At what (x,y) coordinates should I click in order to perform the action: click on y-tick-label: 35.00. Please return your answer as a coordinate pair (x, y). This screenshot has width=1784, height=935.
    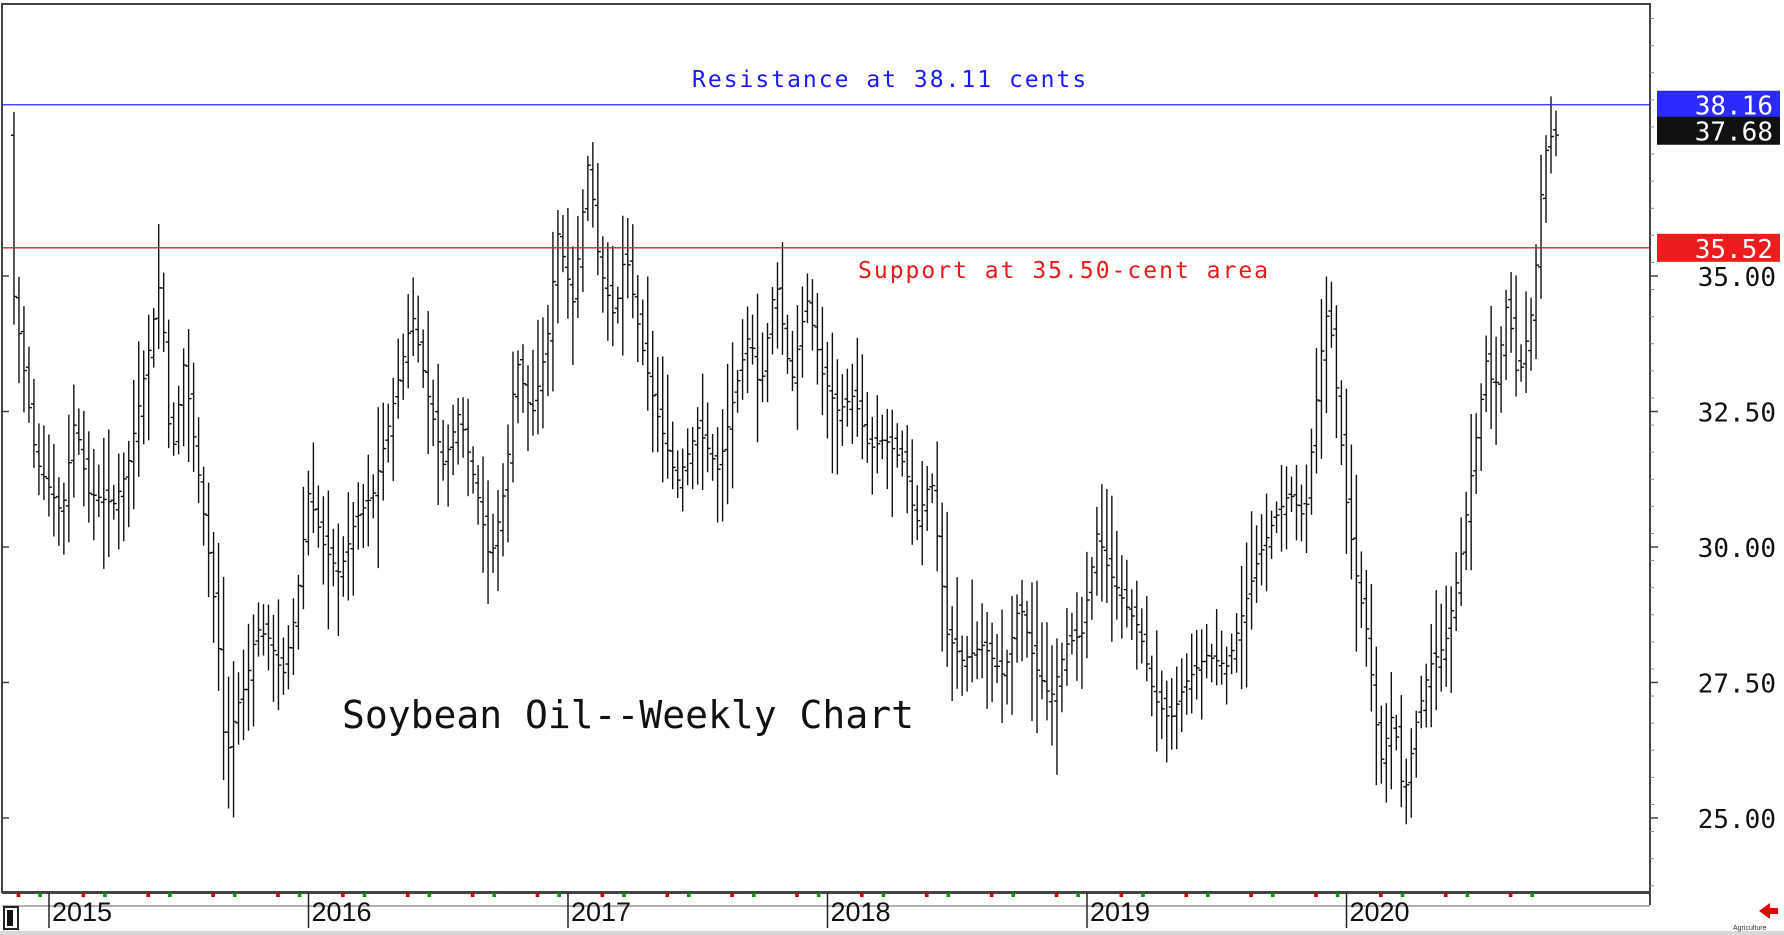
    Looking at the image, I should click on (1737, 278).